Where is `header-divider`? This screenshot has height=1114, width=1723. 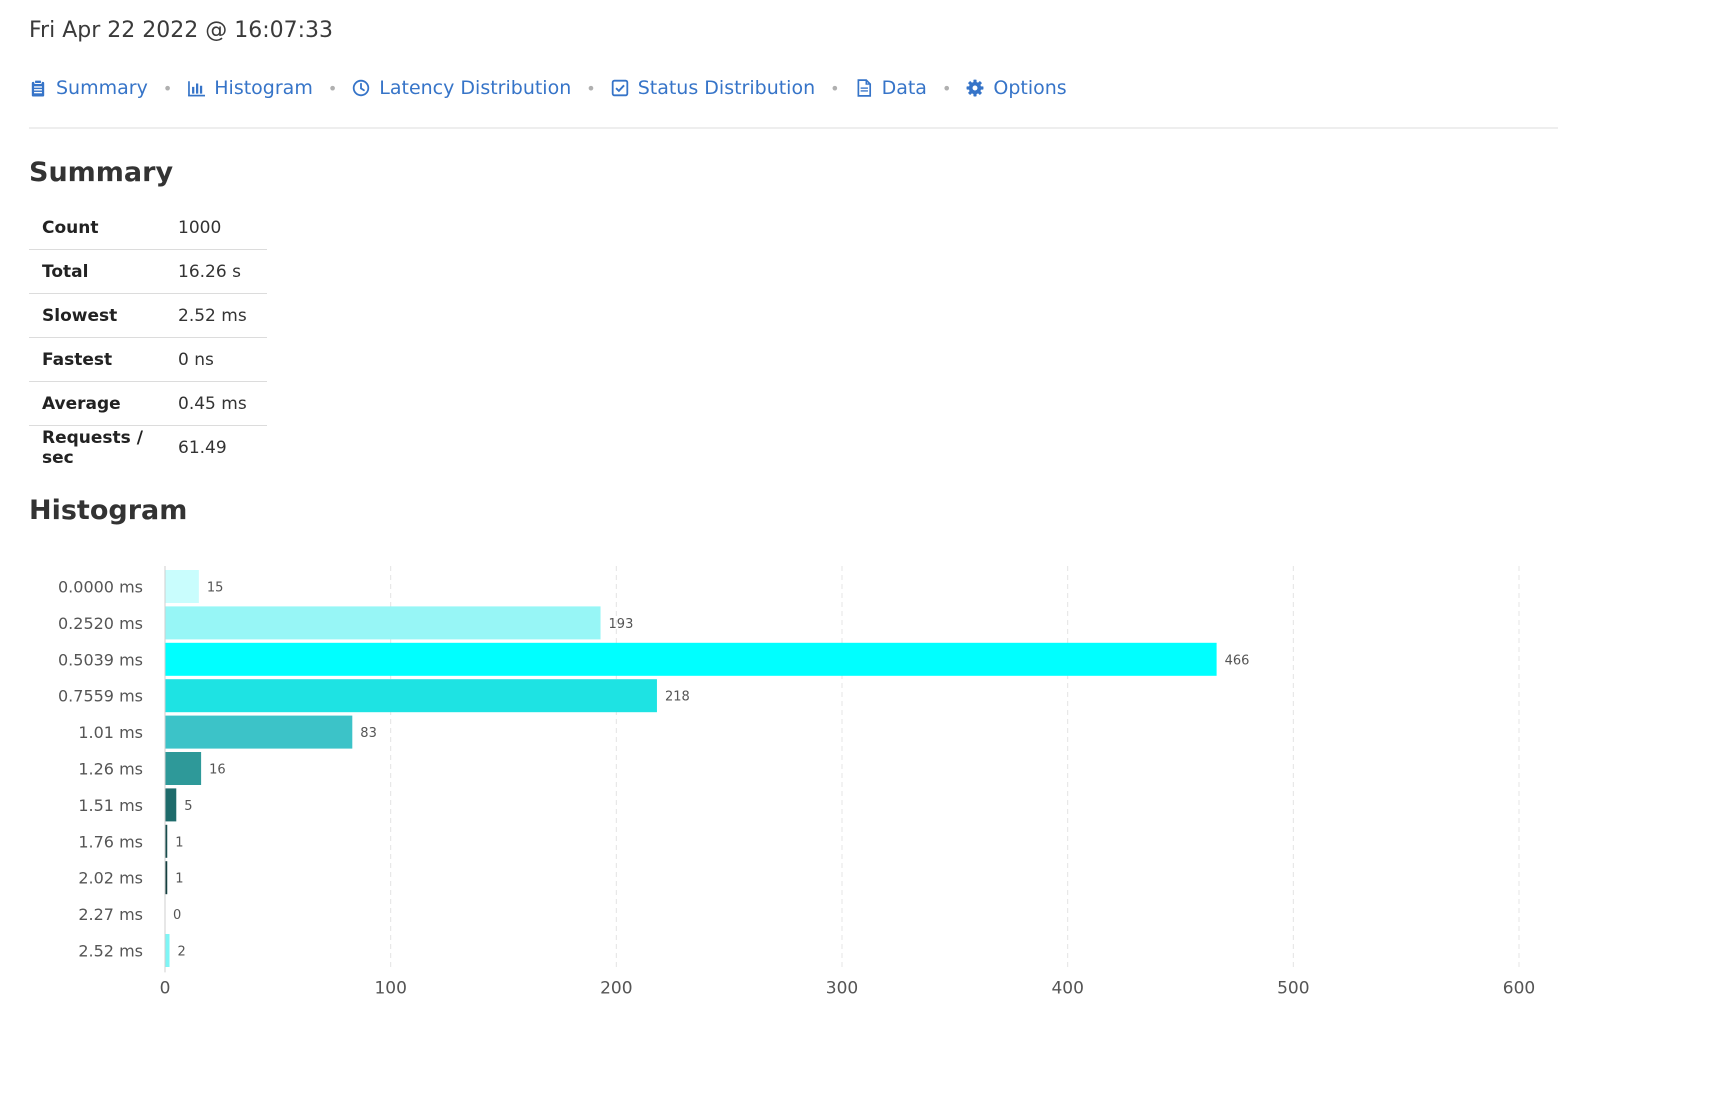
header-divider is located at coordinates (793, 128).